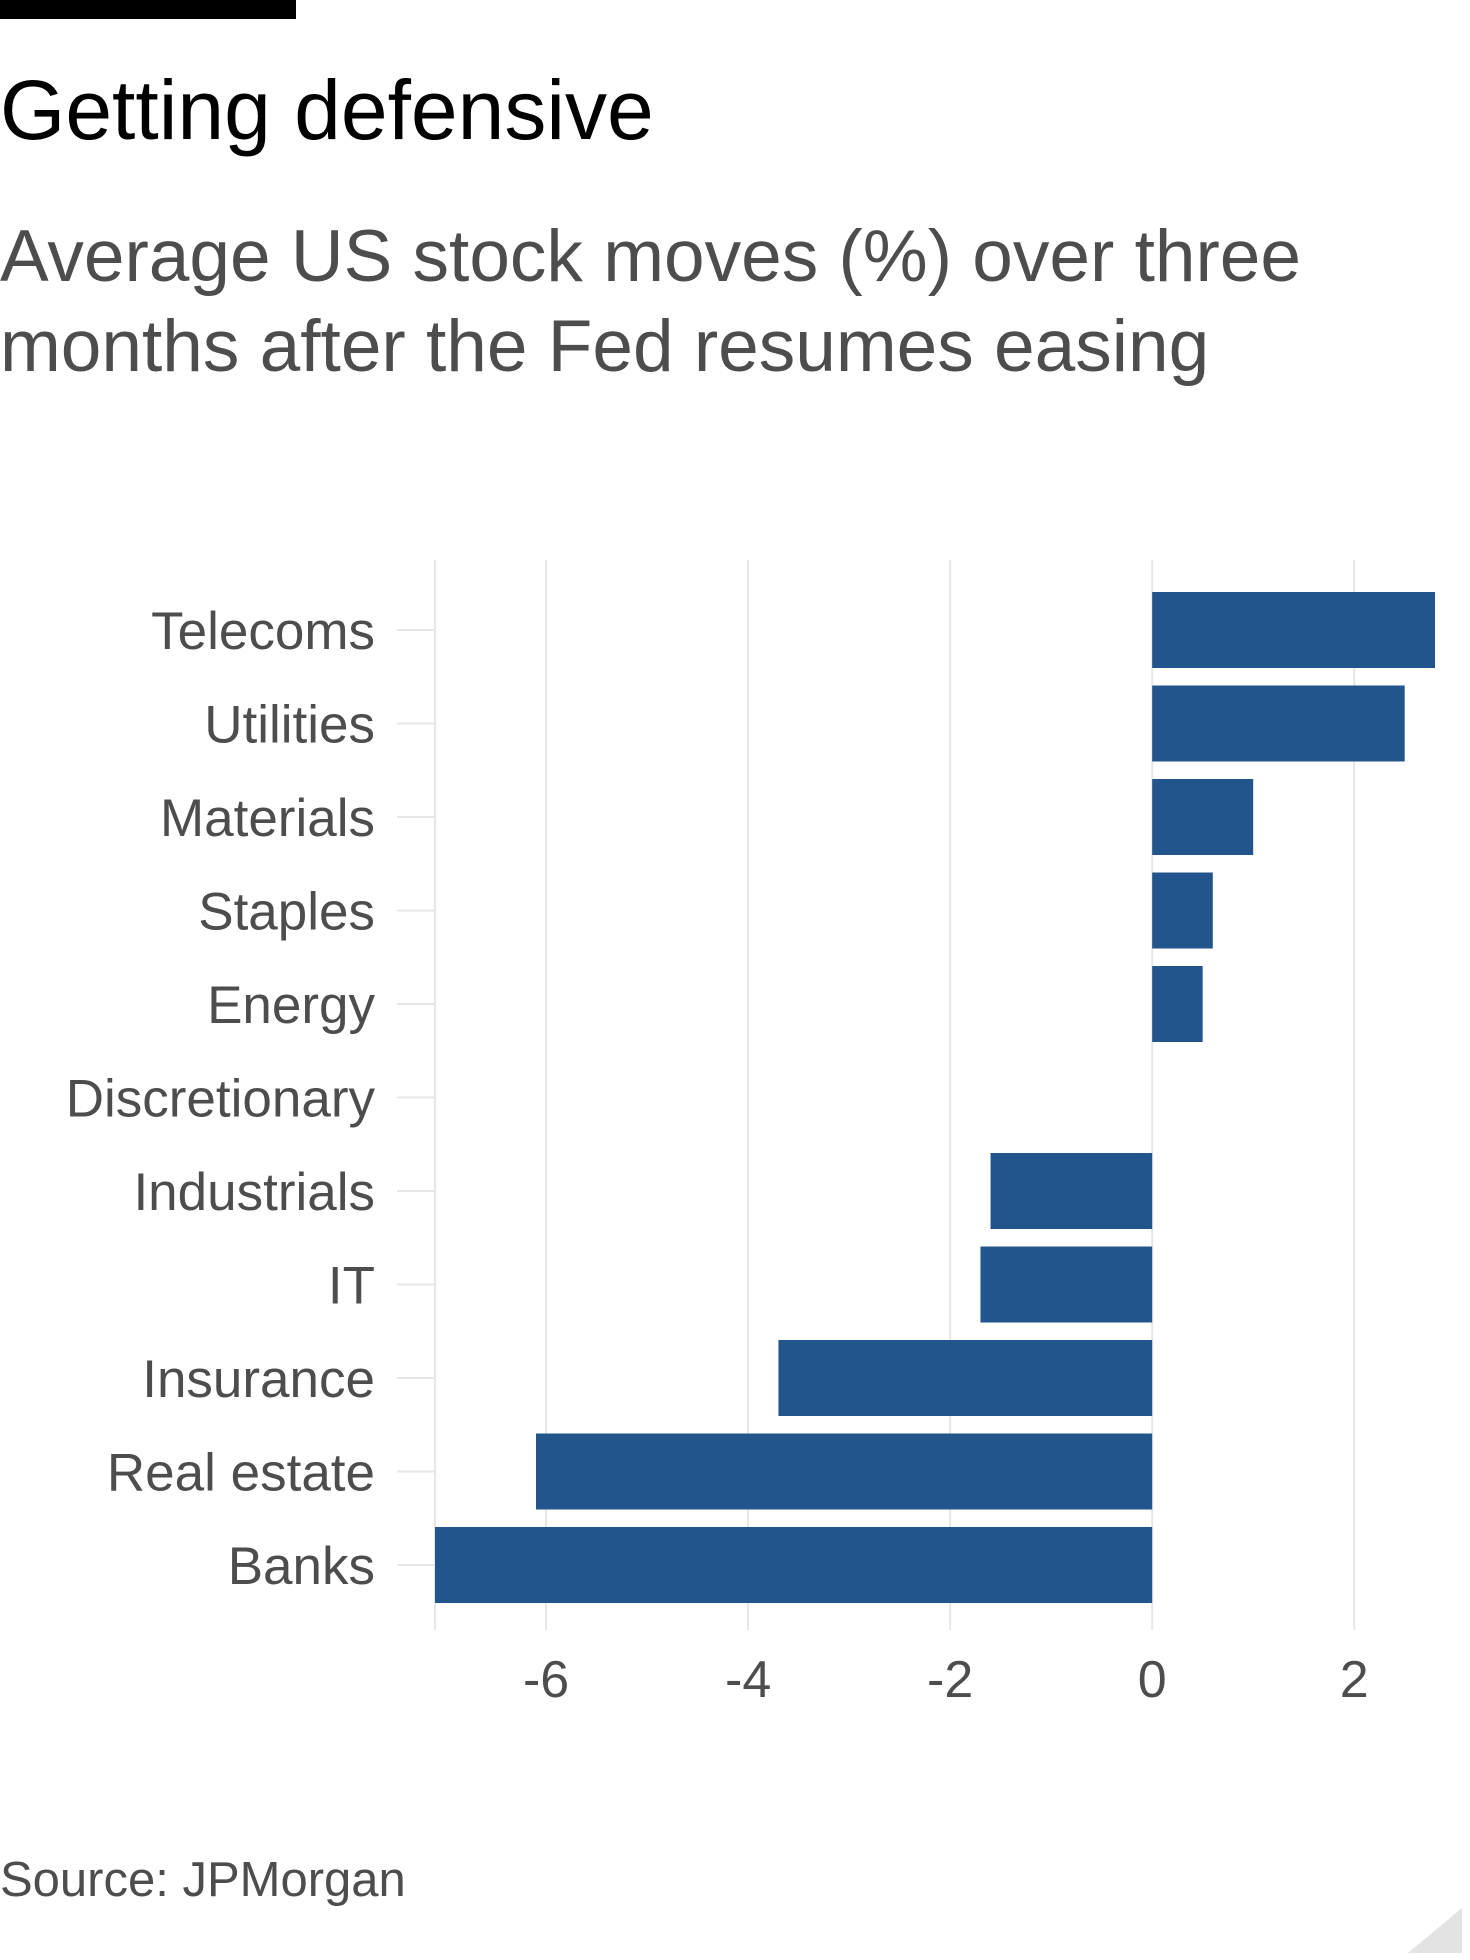 The height and width of the screenshot is (1960, 1470). I want to click on category-label: Materials, so click(267, 818).